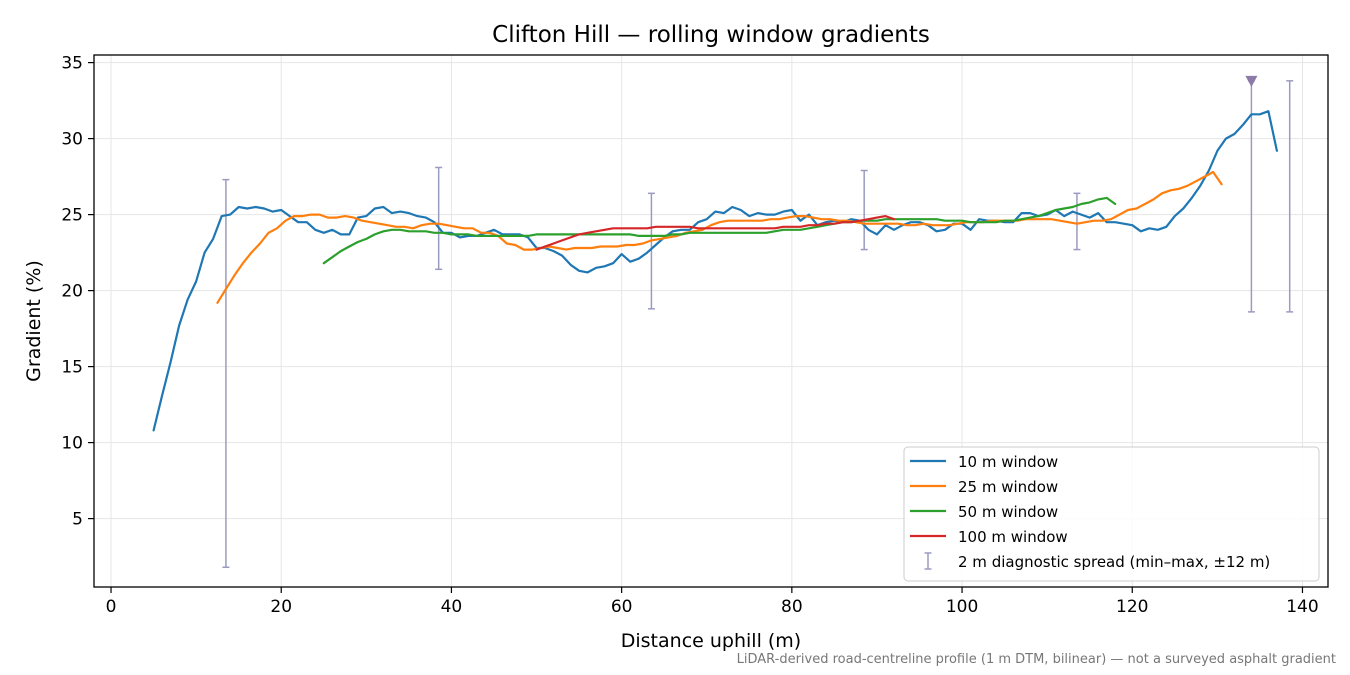 The image size is (1350, 675). What do you see at coordinates (72, 64) in the screenshot?
I see `y-tick-label: 35` at bounding box center [72, 64].